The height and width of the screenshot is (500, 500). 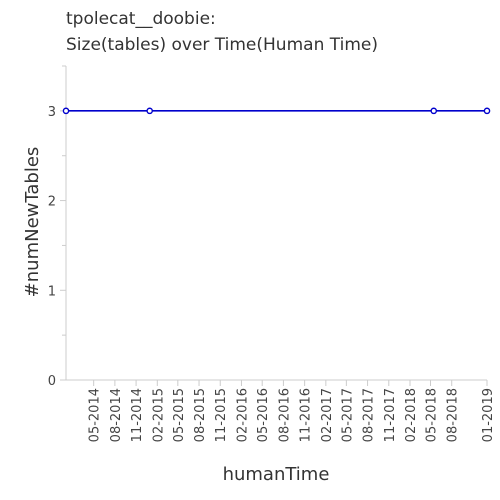 I want to click on x-tick-label: 05-2016, so click(x=263, y=415).